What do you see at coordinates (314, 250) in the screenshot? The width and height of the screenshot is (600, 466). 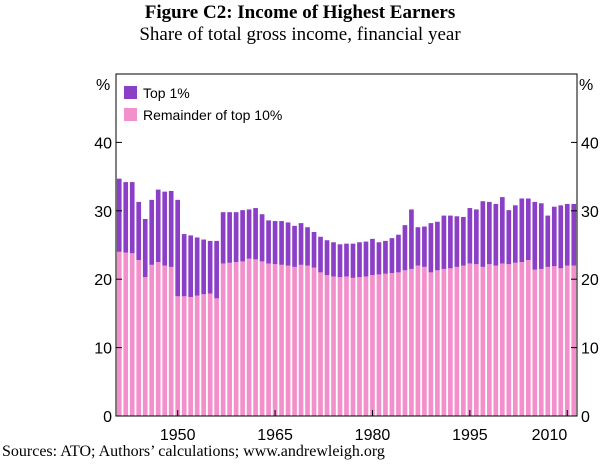 I see `bar-top1-1971` at bounding box center [314, 250].